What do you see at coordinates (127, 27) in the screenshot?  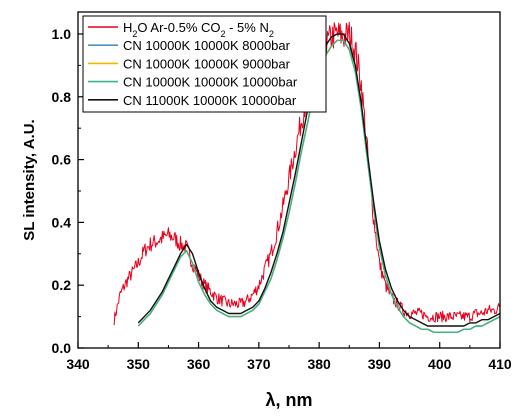 I see `legend-label-0-prefix: H` at bounding box center [127, 27].